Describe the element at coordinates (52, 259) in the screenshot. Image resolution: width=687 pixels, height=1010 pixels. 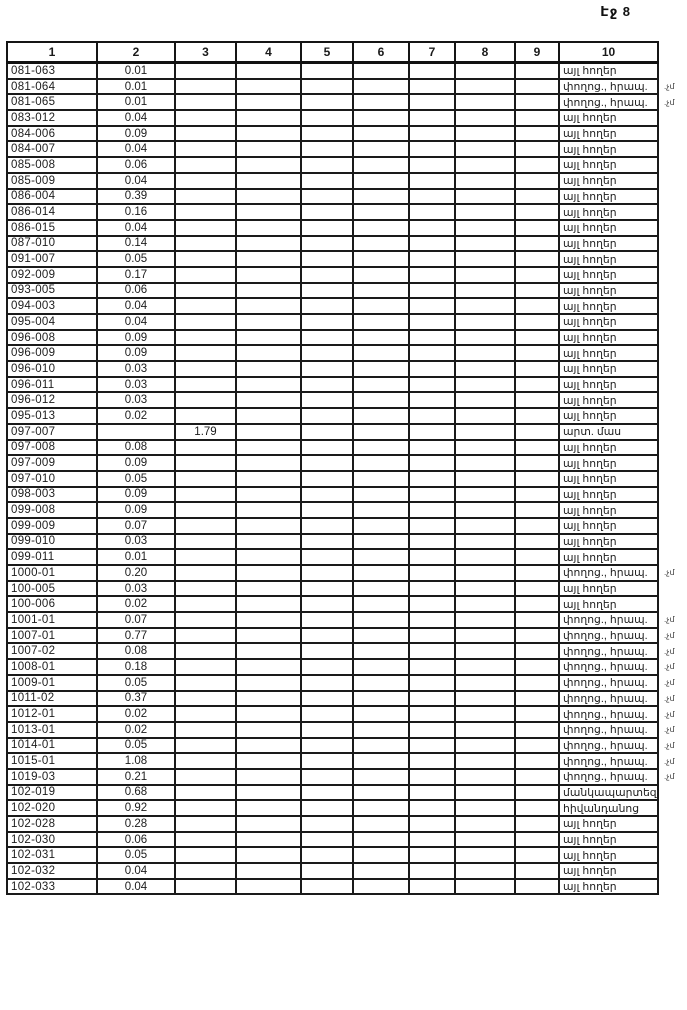
I see `cell-parcel-code: 091-007` at that location.